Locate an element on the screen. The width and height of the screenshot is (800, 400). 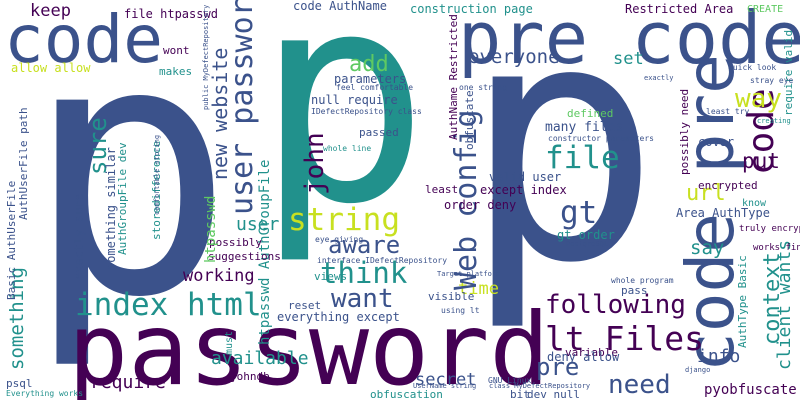
word-area-authtype: Area AuthType is located at coordinates (723, 213).